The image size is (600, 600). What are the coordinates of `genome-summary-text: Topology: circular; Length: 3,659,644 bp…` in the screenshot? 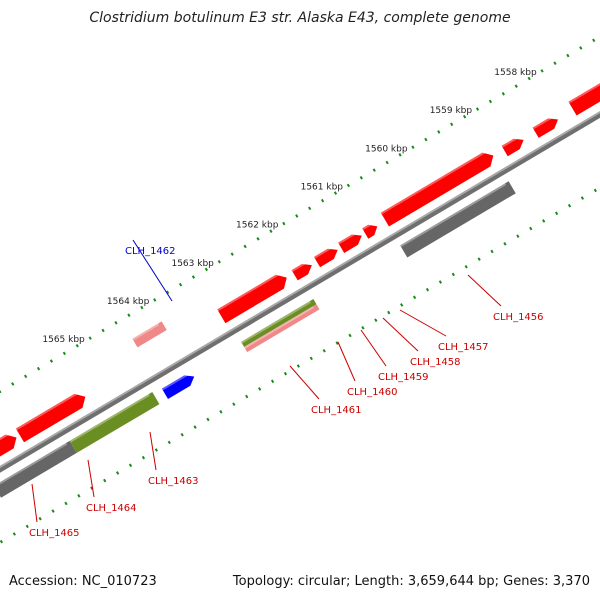 It's located at (411, 581).